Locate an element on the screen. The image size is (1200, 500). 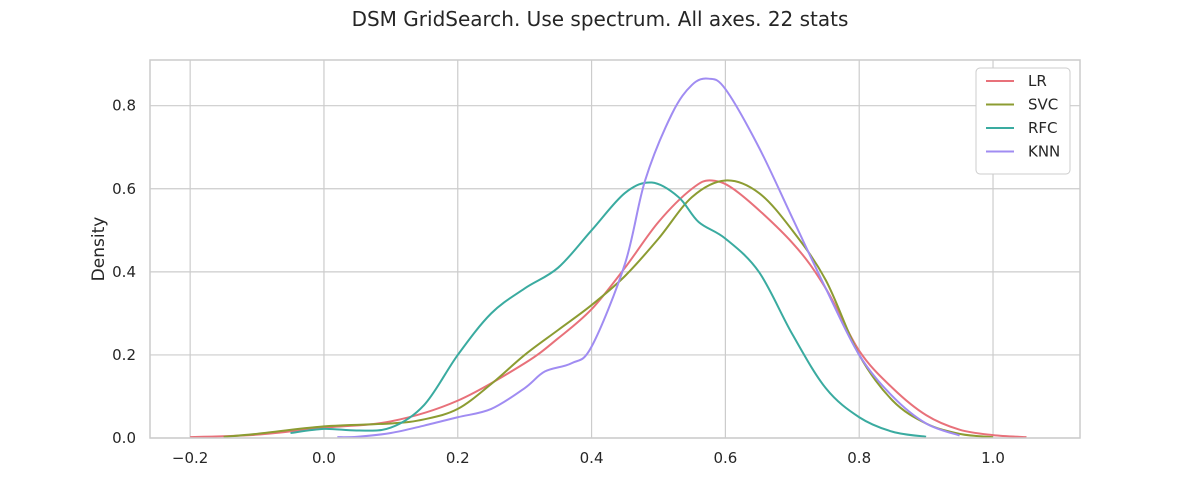
legend-box is located at coordinates (1023, 121).